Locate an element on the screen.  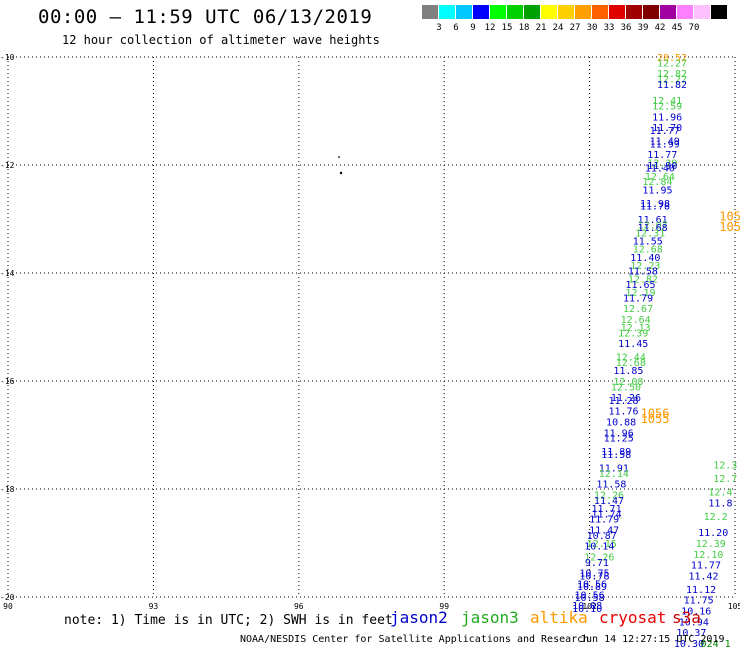
swh-value-label: 10.88 is located at coordinates (621, 423).